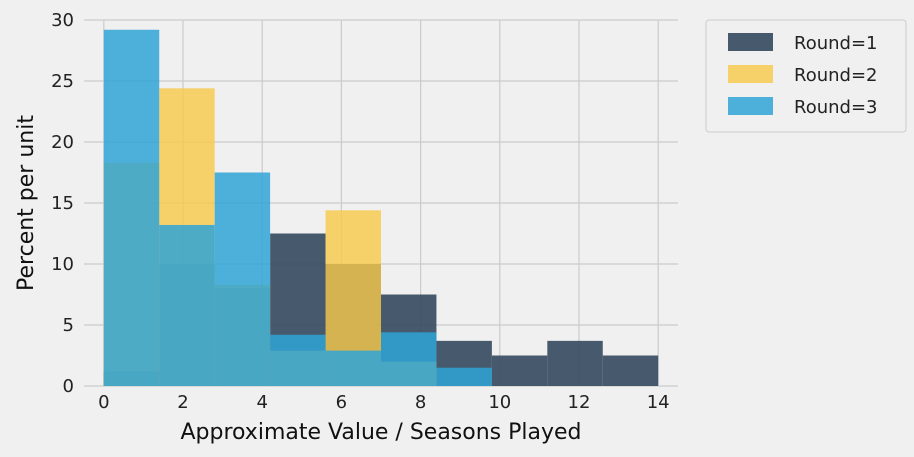 Image resolution: width=914 pixels, height=457 pixels. I want to click on y-tick-labels: 0 5 10 15 20 25 30, so click(62, 203).